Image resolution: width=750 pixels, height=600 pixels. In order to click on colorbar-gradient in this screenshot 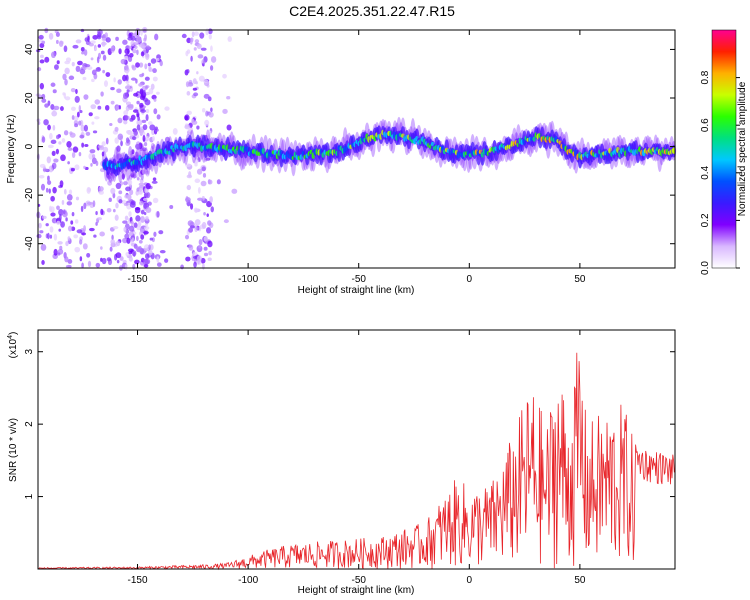, I will do `click(724, 149)`.